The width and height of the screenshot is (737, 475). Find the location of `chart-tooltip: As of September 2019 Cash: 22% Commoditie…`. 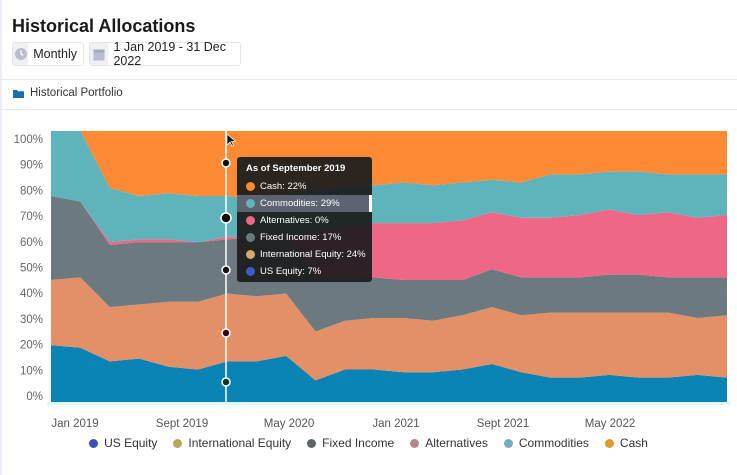

chart-tooltip: As of September 2019 Cash: 22% Commoditie… is located at coordinates (304, 219).